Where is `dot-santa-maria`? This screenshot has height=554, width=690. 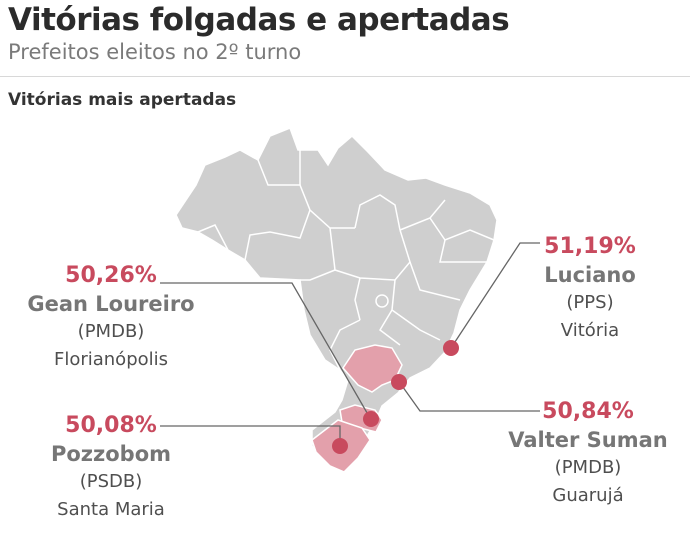 dot-santa-maria is located at coordinates (340, 446).